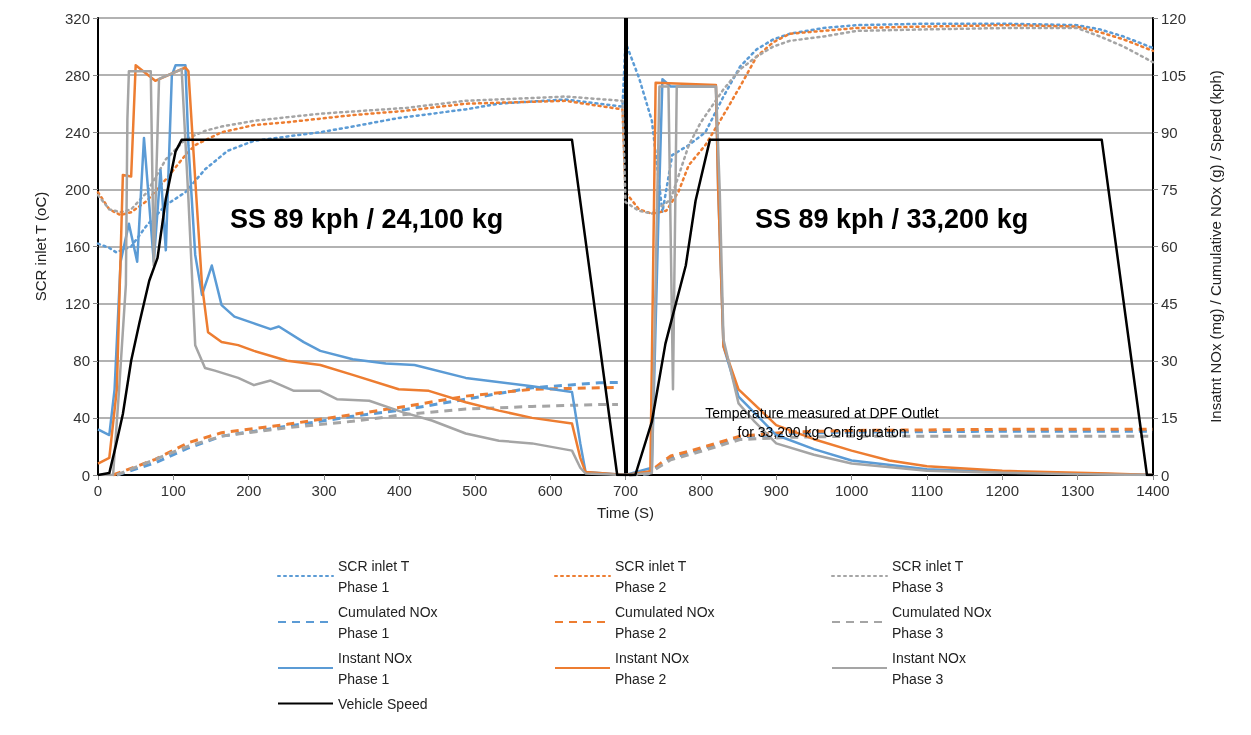  Describe the element at coordinates (928, 576) in the screenshot. I see `legend-label: SCR inlet T Phase 3` at that location.